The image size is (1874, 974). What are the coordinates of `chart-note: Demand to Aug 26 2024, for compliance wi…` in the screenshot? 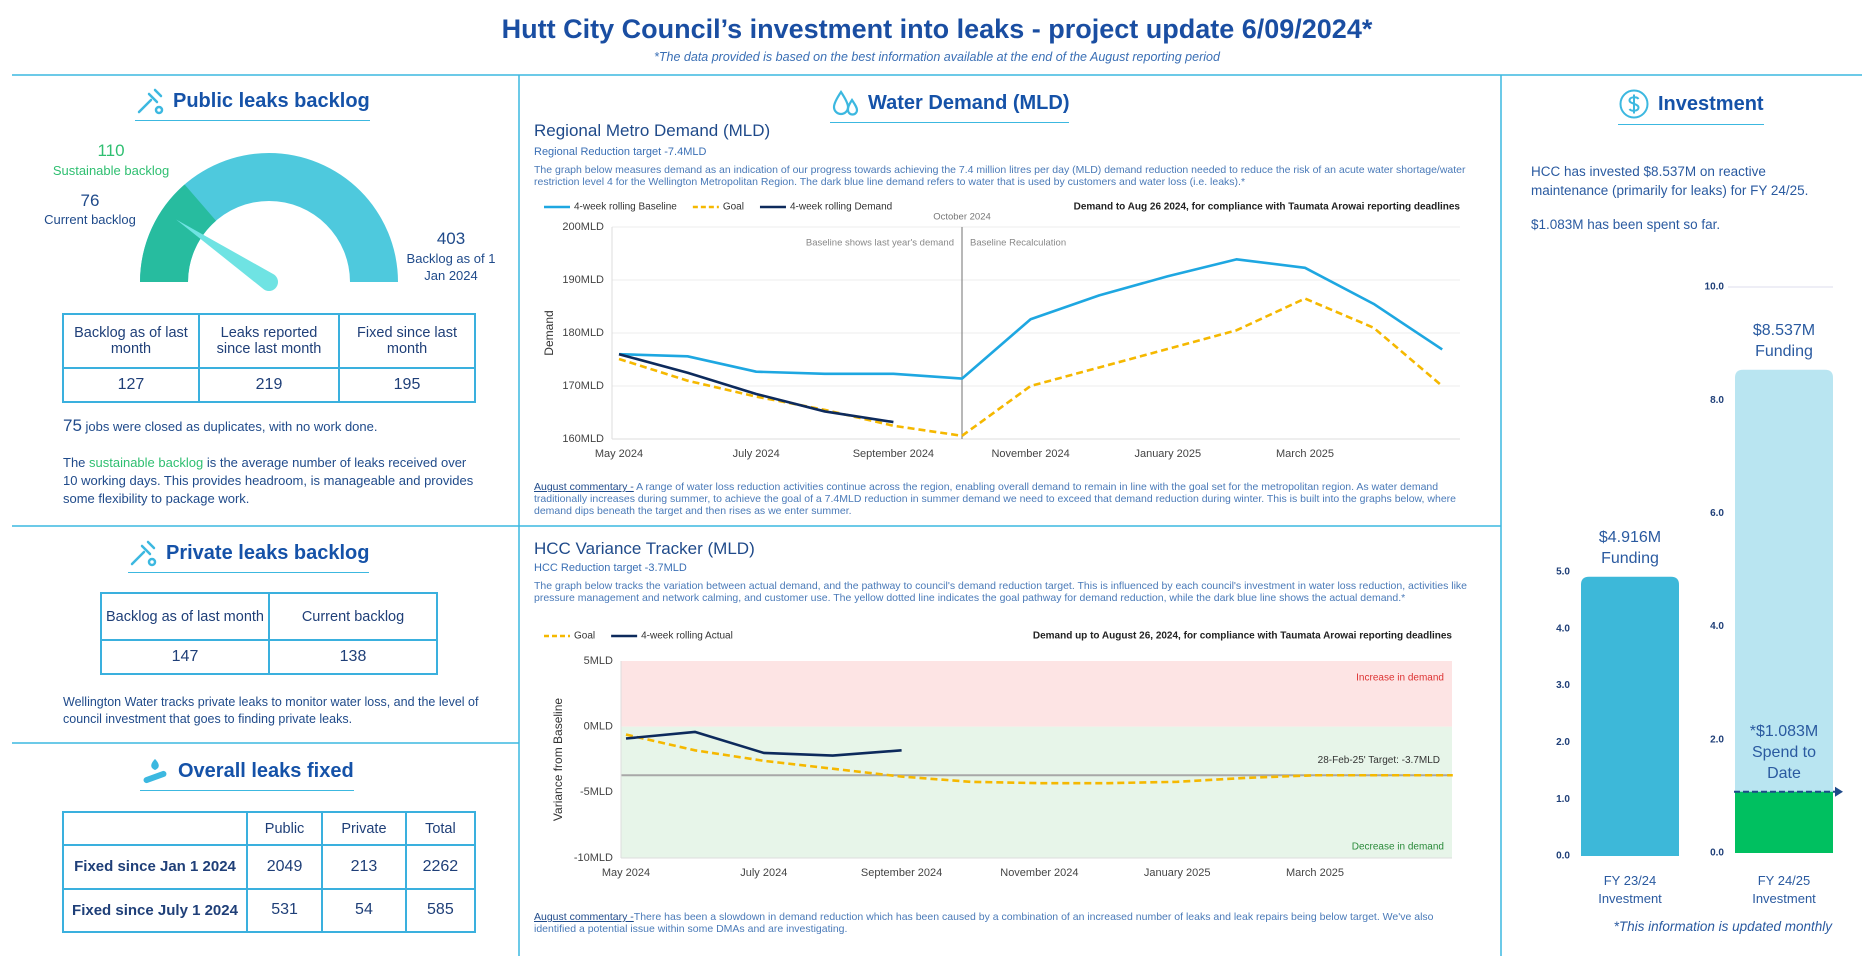 It's located at (1267, 207).